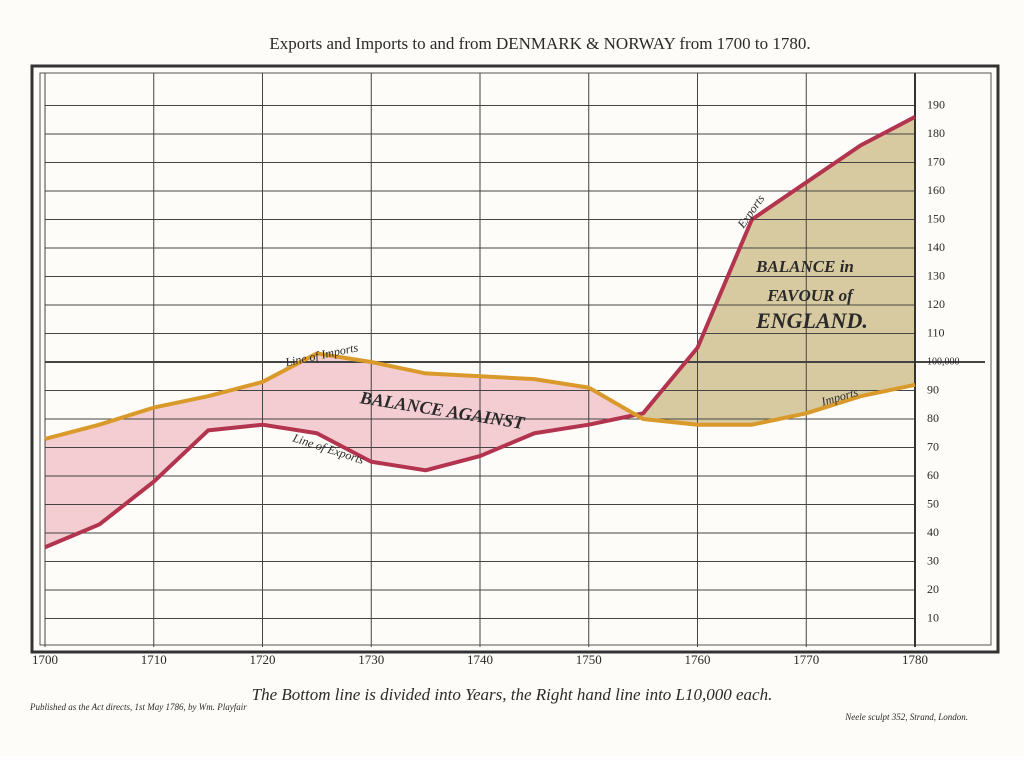 This screenshot has height=761, width=1024. Describe the element at coordinates (804, 266) in the screenshot. I see `annotation: BALANCE in` at that location.